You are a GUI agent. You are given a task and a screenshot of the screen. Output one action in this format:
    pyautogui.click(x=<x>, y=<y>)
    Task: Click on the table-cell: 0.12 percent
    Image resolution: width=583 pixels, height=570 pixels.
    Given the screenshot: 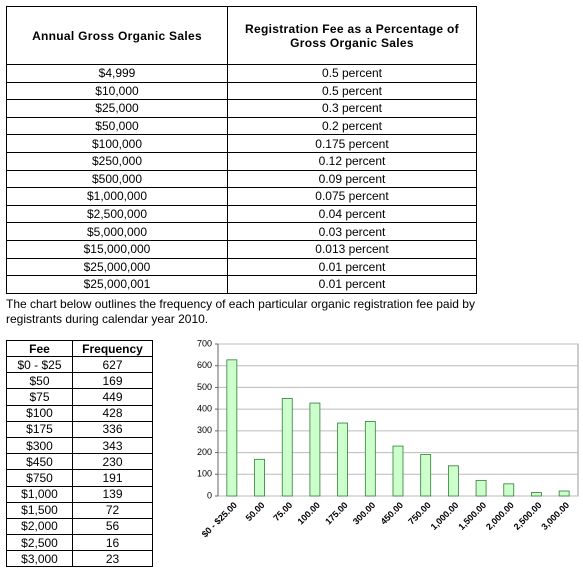 What is the action you would take?
    pyautogui.click(x=352, y=161)
    